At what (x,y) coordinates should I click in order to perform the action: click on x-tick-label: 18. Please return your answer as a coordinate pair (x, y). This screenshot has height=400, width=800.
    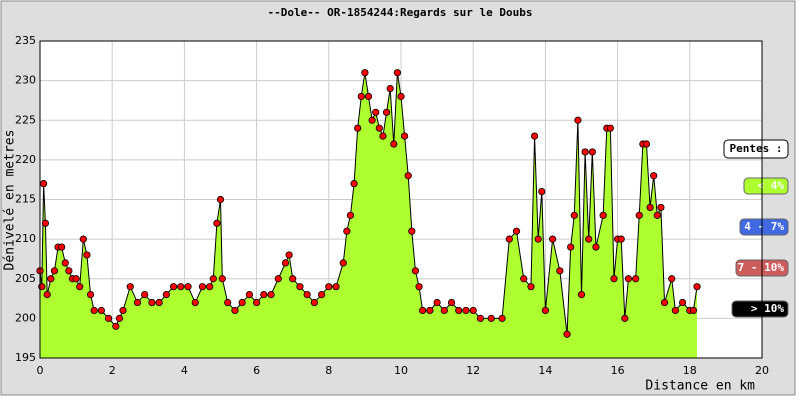
    Looking at the image, I should click on (690, 370).